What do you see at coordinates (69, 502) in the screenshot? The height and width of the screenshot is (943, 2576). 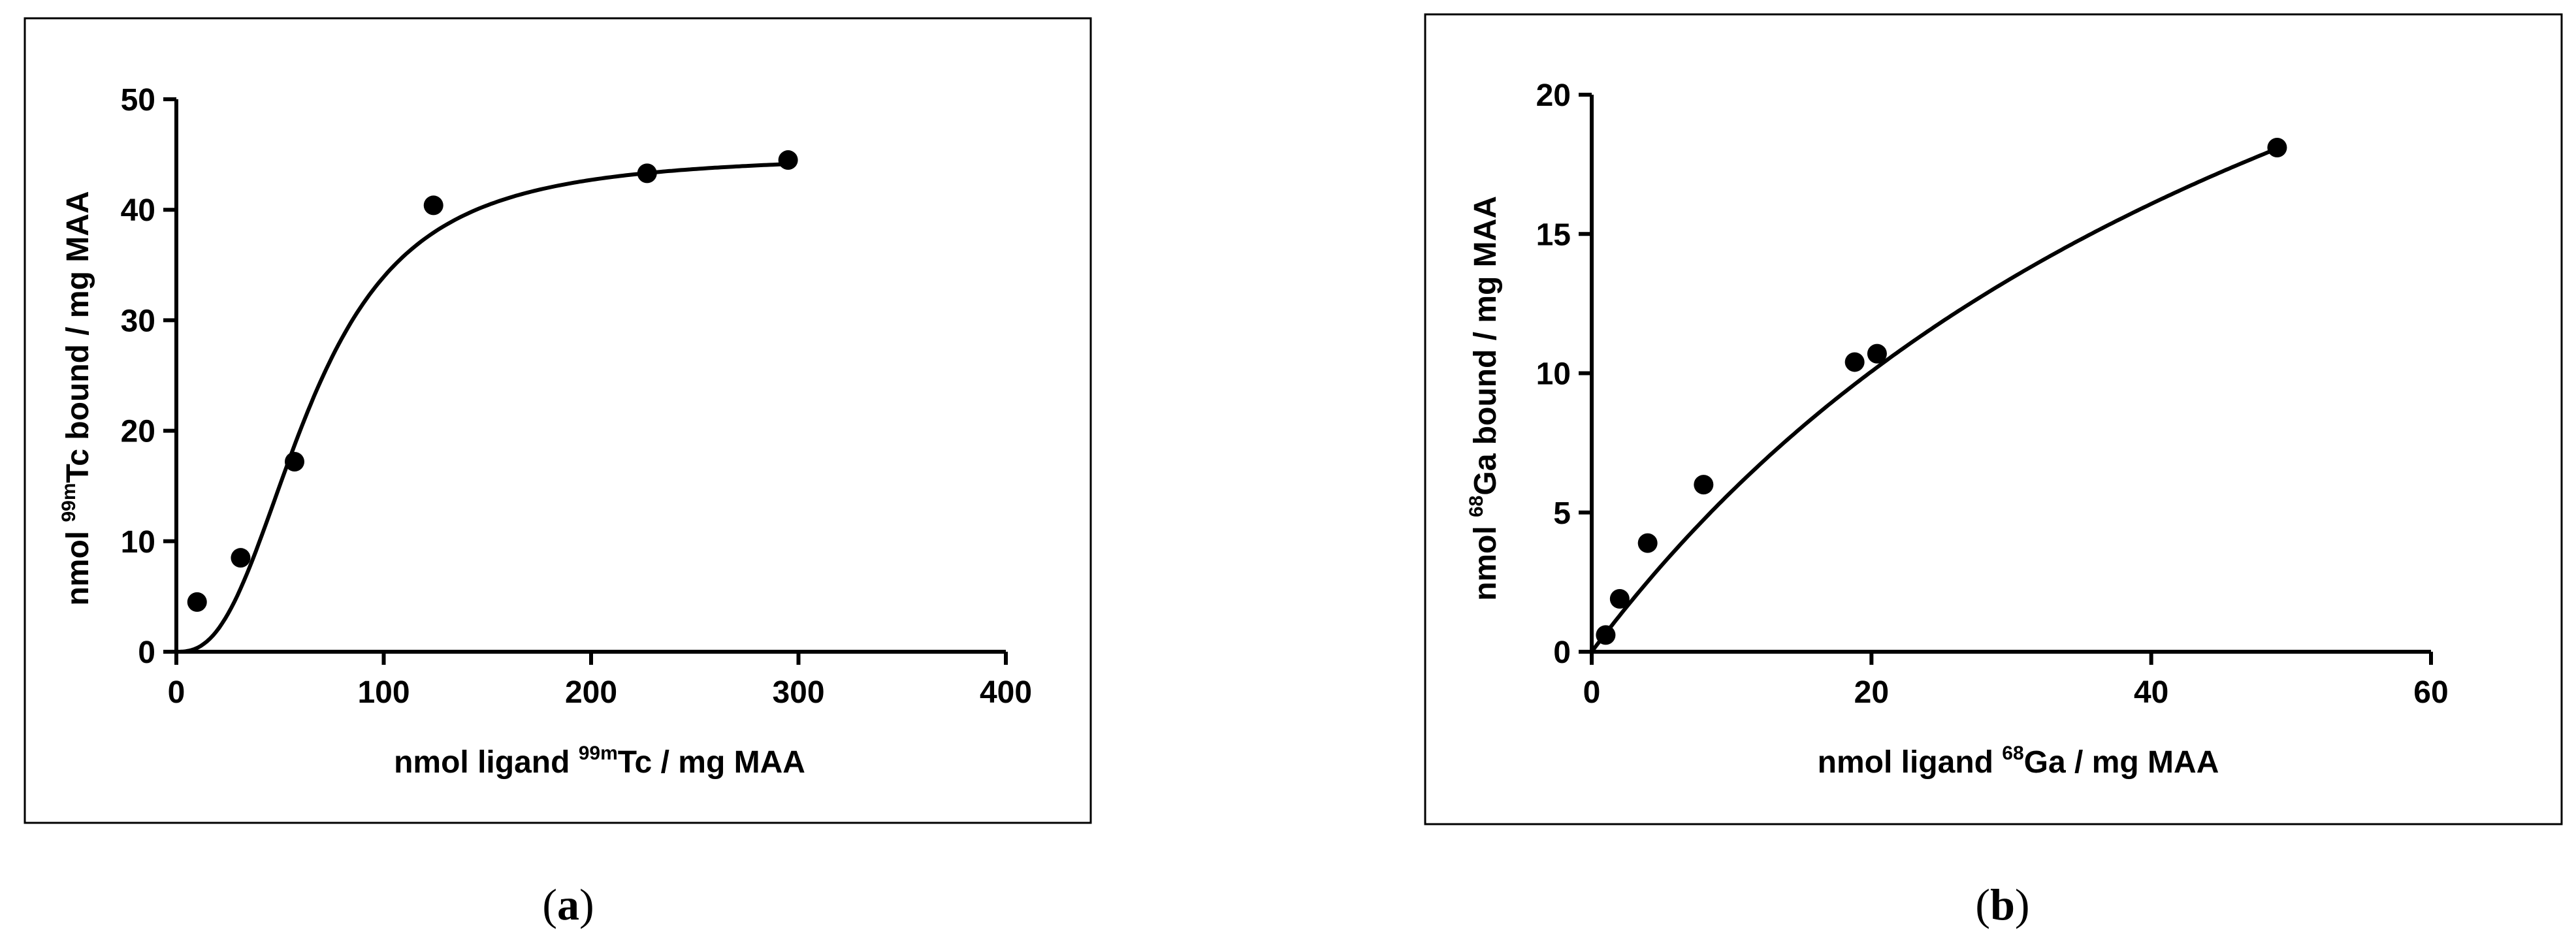 I see `panel-a-y-label-sup: 99m` at bounding box center [69, 502].